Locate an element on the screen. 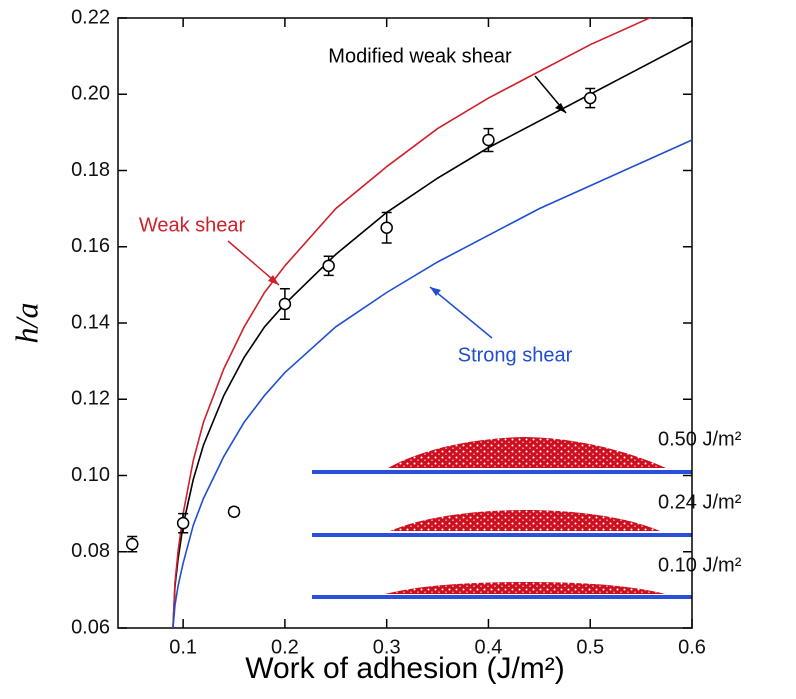 The width and height of the screenshot is (796, 699). x-axis-label: Work of adhesion (J/m²) is located at coordinates (405, 668).